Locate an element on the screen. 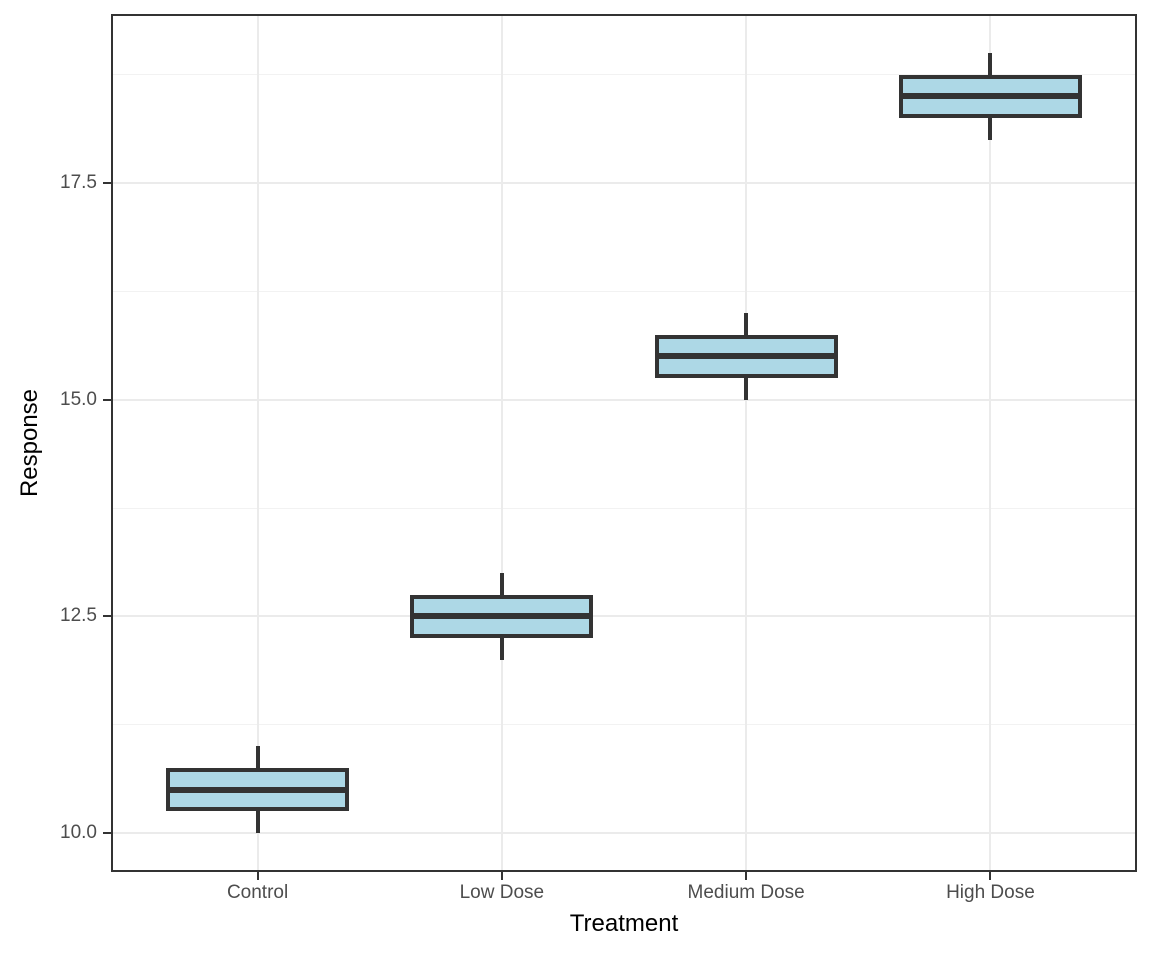  x-tick-label: Control is located at coordinates (257, 892).